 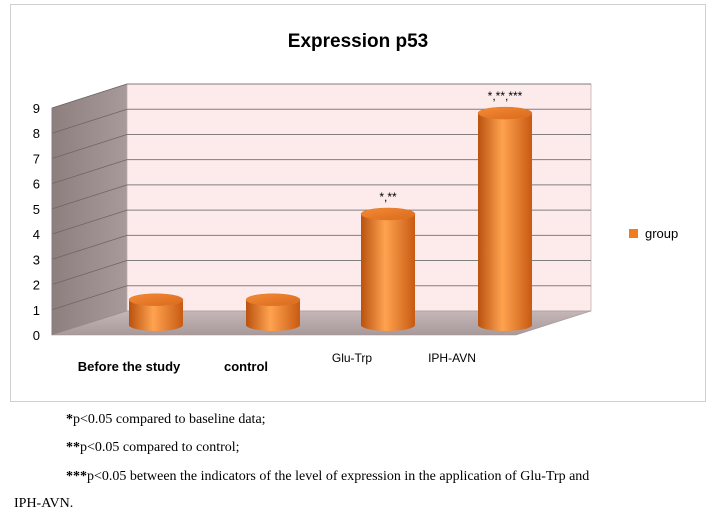 I want to click on footnote-1: *p<0.05 compared to baseline data;, so click(x=166, y=420).